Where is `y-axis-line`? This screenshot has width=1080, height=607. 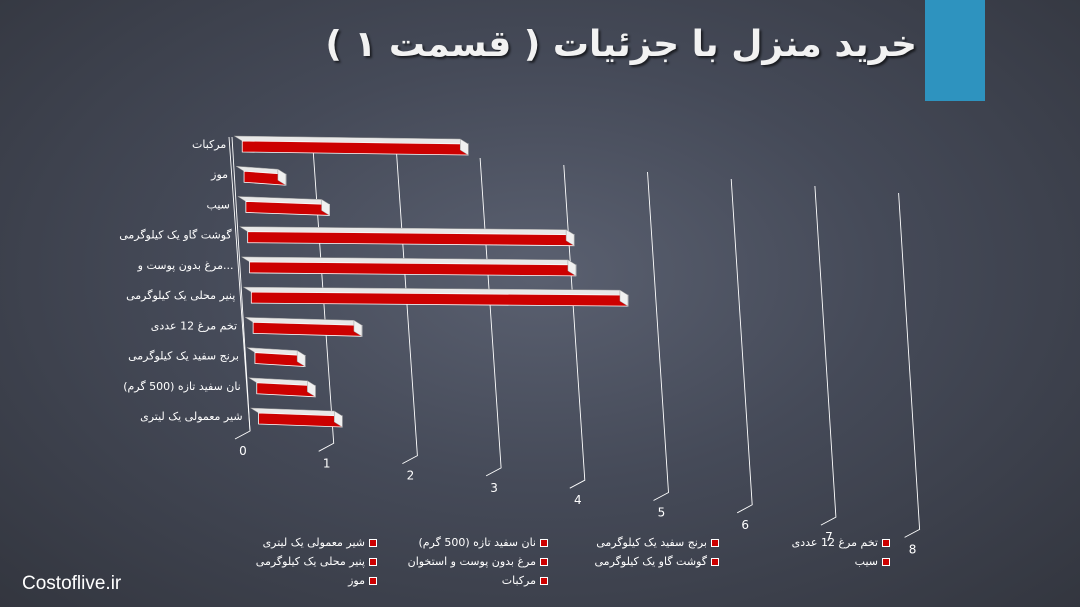 y-axis-line is located at coordinates (241, 284).